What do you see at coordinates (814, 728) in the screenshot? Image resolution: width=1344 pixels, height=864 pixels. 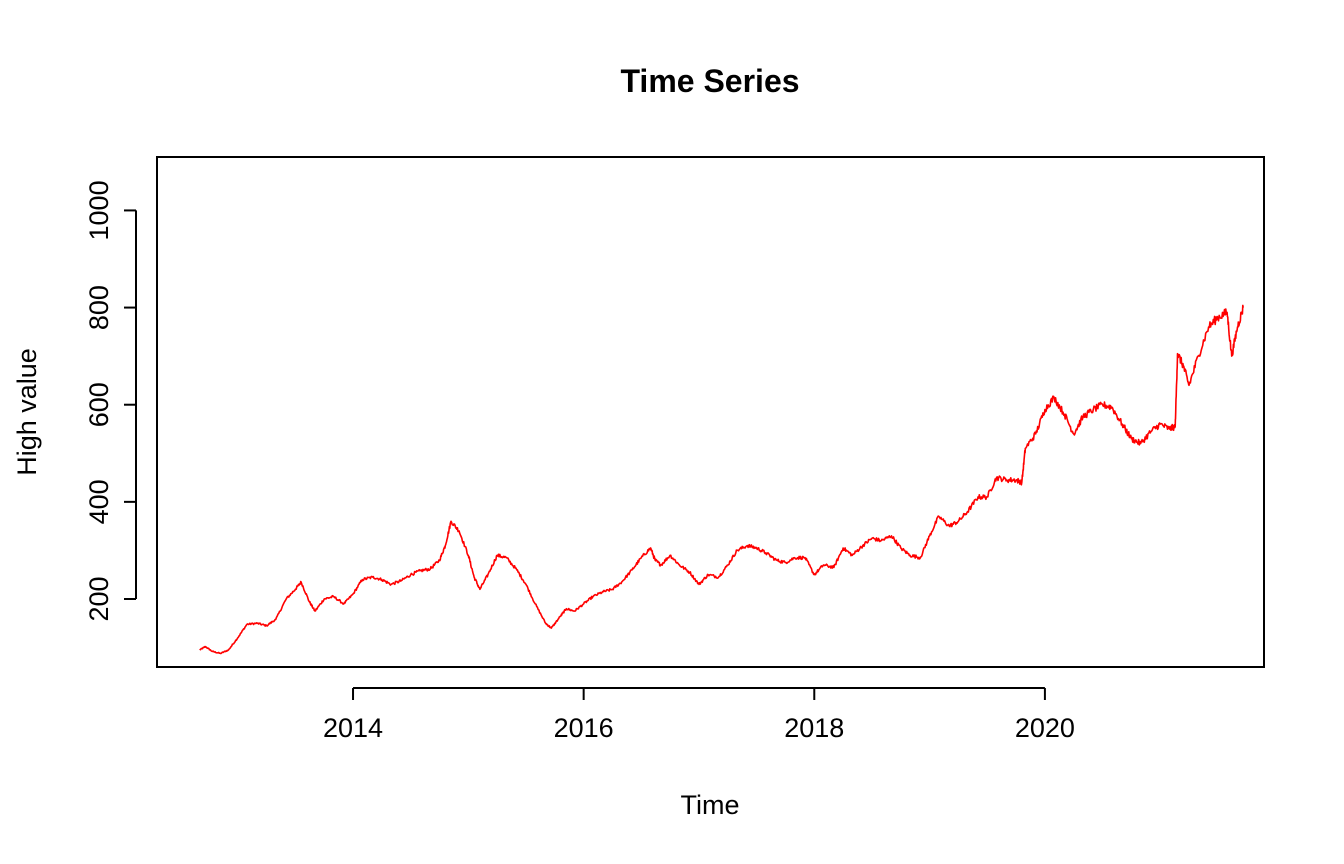 I see `x-tick-label: 2018` at bounding box center [814, 728].